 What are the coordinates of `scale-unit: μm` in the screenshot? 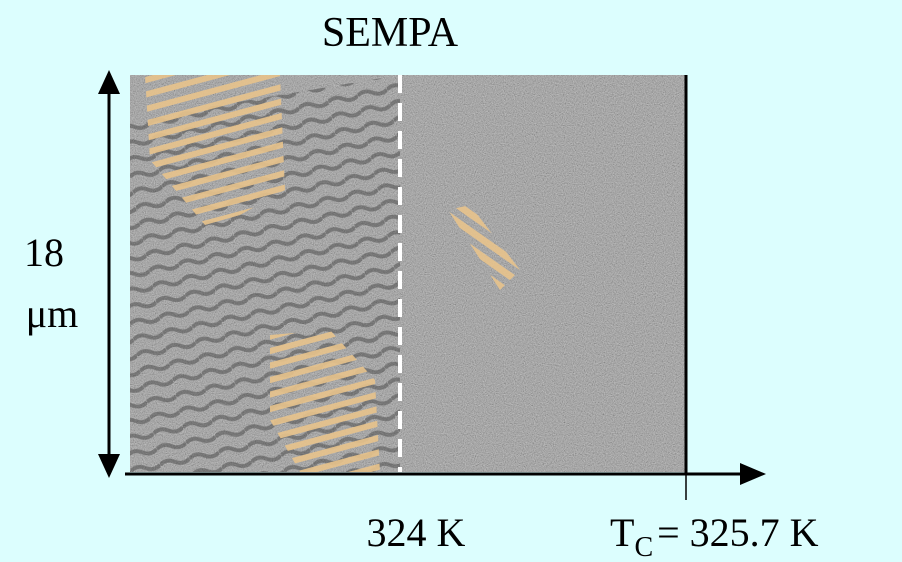 It's located at (52, 313).